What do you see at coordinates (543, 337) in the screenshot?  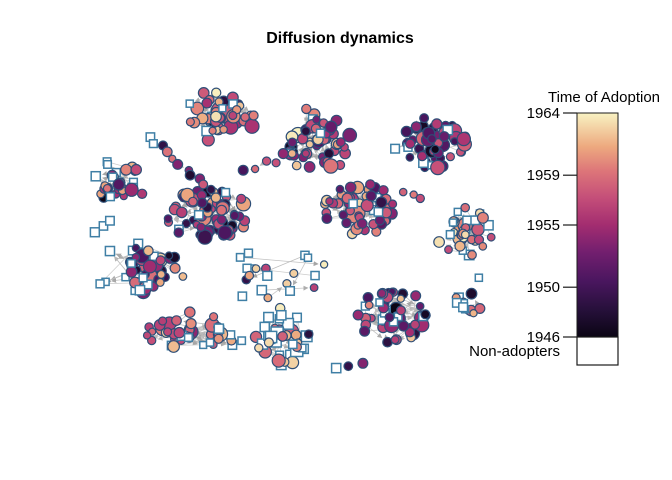 I see `legend-tick-1946: 1946` at bounding box center [543, 337].